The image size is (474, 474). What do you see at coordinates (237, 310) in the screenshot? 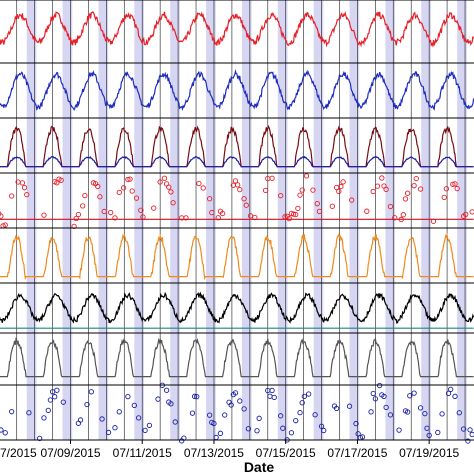
I see `panel-p6` at bounding box center [237, 310].